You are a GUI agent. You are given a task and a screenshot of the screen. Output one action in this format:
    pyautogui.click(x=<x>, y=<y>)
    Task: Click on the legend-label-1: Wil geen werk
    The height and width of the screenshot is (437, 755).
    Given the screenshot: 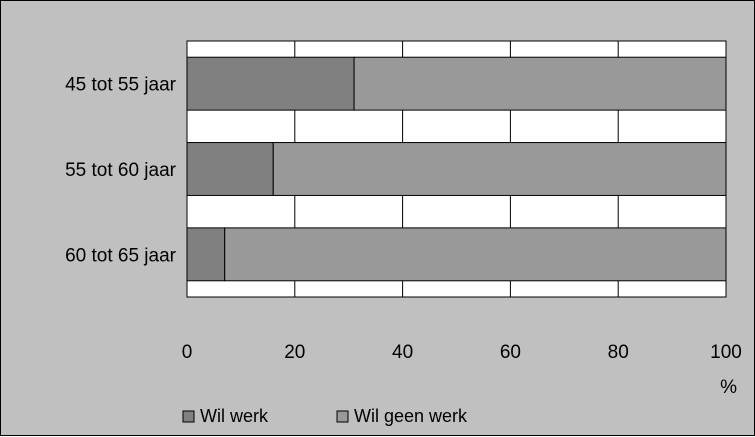 What is the action you would take?
    pyautogui.click(x=411, y=416)
    